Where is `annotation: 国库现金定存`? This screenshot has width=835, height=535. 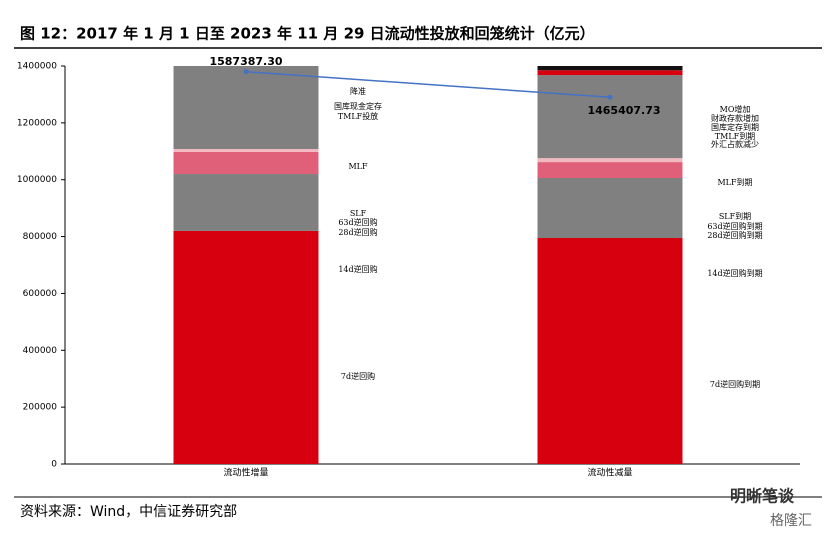 annotation: 国库现金定存 is located at coordinates (358, 106).